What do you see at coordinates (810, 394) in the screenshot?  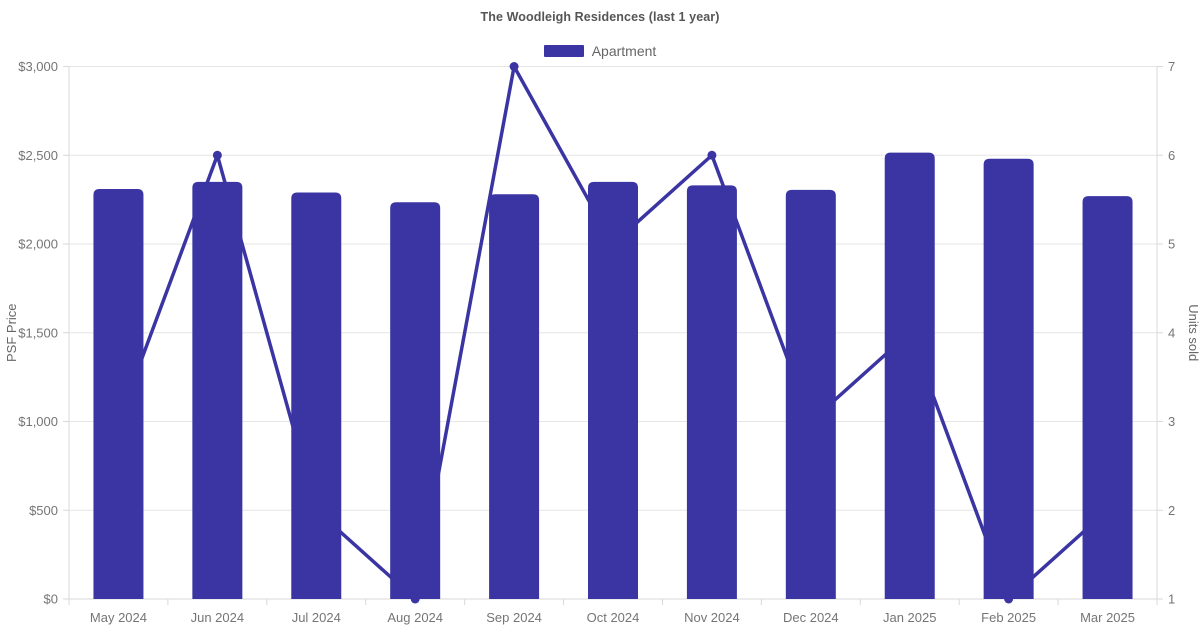 I see `bar-dec-2024` at bounding box center [810, 394].